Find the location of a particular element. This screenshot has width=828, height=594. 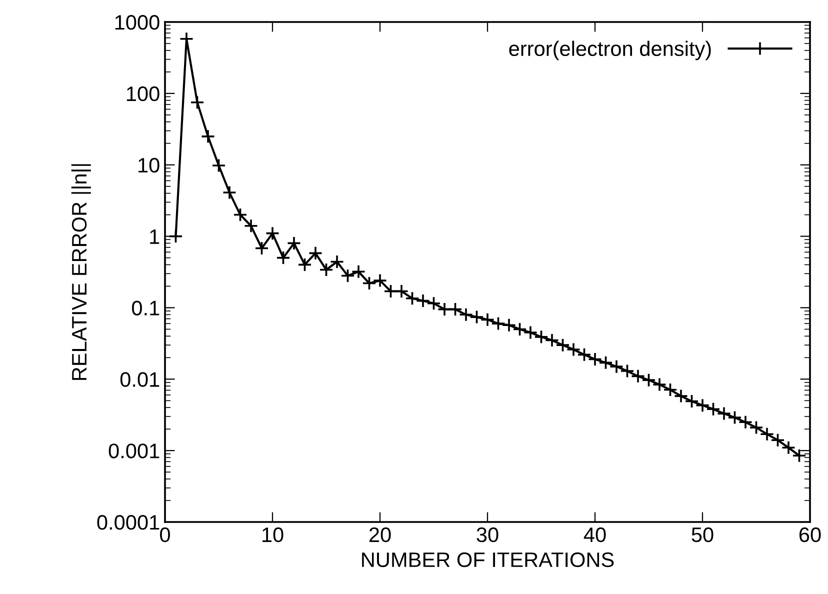

x-tick-label: 10 is located at coordinates (273, 534).